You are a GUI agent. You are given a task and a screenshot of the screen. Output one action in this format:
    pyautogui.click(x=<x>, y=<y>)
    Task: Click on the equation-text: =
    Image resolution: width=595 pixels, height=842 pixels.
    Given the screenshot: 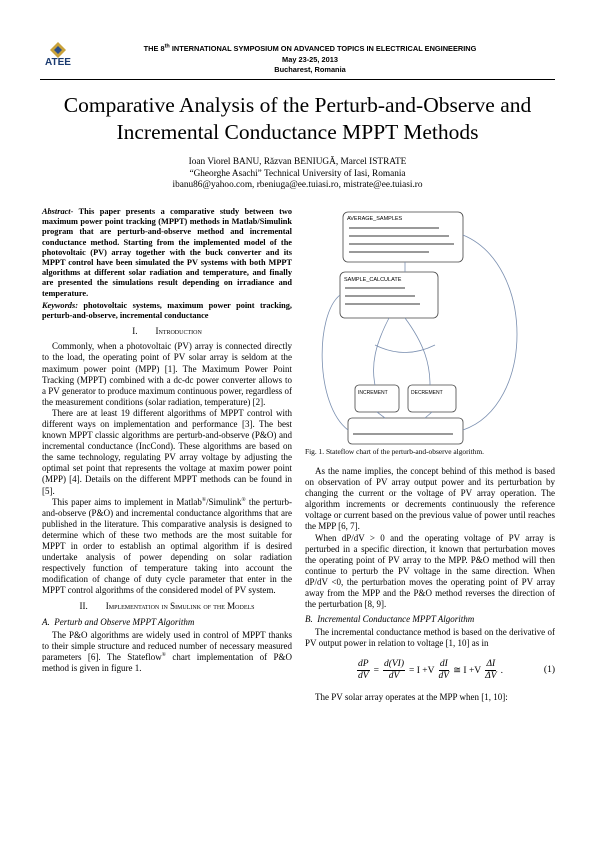 What is the action you would take?
    pyautogui.click(x=376, y=670)
    